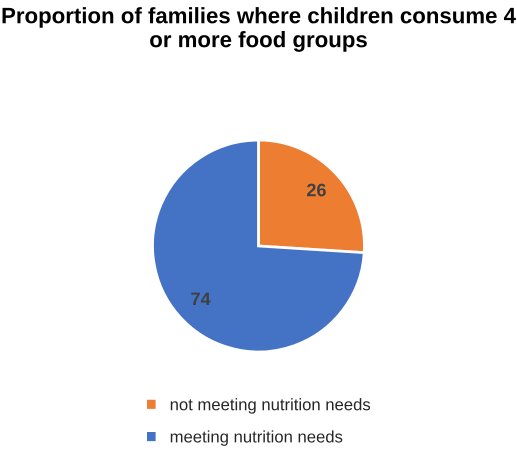  I want to click on chart-title: Proportion of families where children consume 4 or more food groups, so click(259, 29).